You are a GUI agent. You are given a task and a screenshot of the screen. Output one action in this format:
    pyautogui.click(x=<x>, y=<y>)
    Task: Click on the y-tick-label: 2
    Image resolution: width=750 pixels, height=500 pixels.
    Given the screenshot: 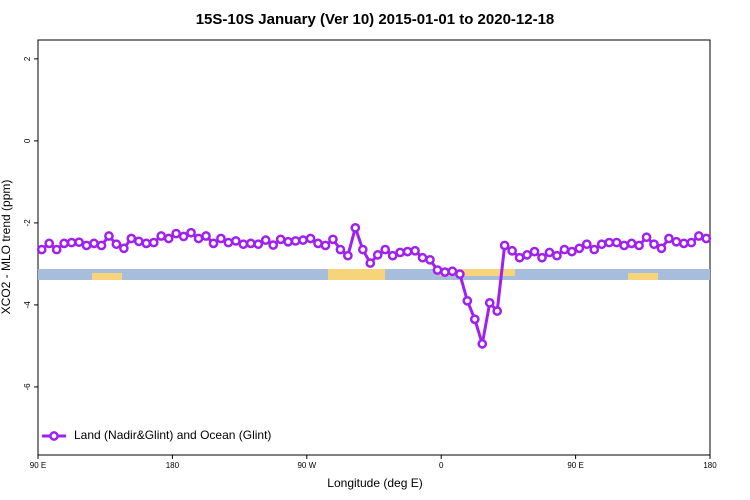 What is the action you would take?
    pyautogui.click(x=27, y=58)
    